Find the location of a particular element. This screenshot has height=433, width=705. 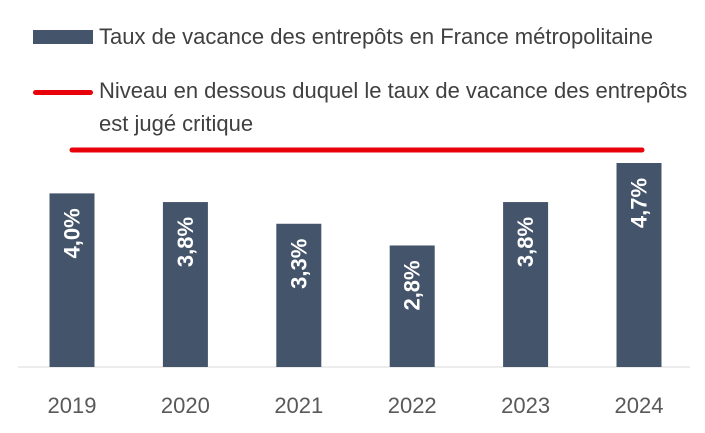

x-tick-label-2022: 2022 is located at coordinates (412, 405).